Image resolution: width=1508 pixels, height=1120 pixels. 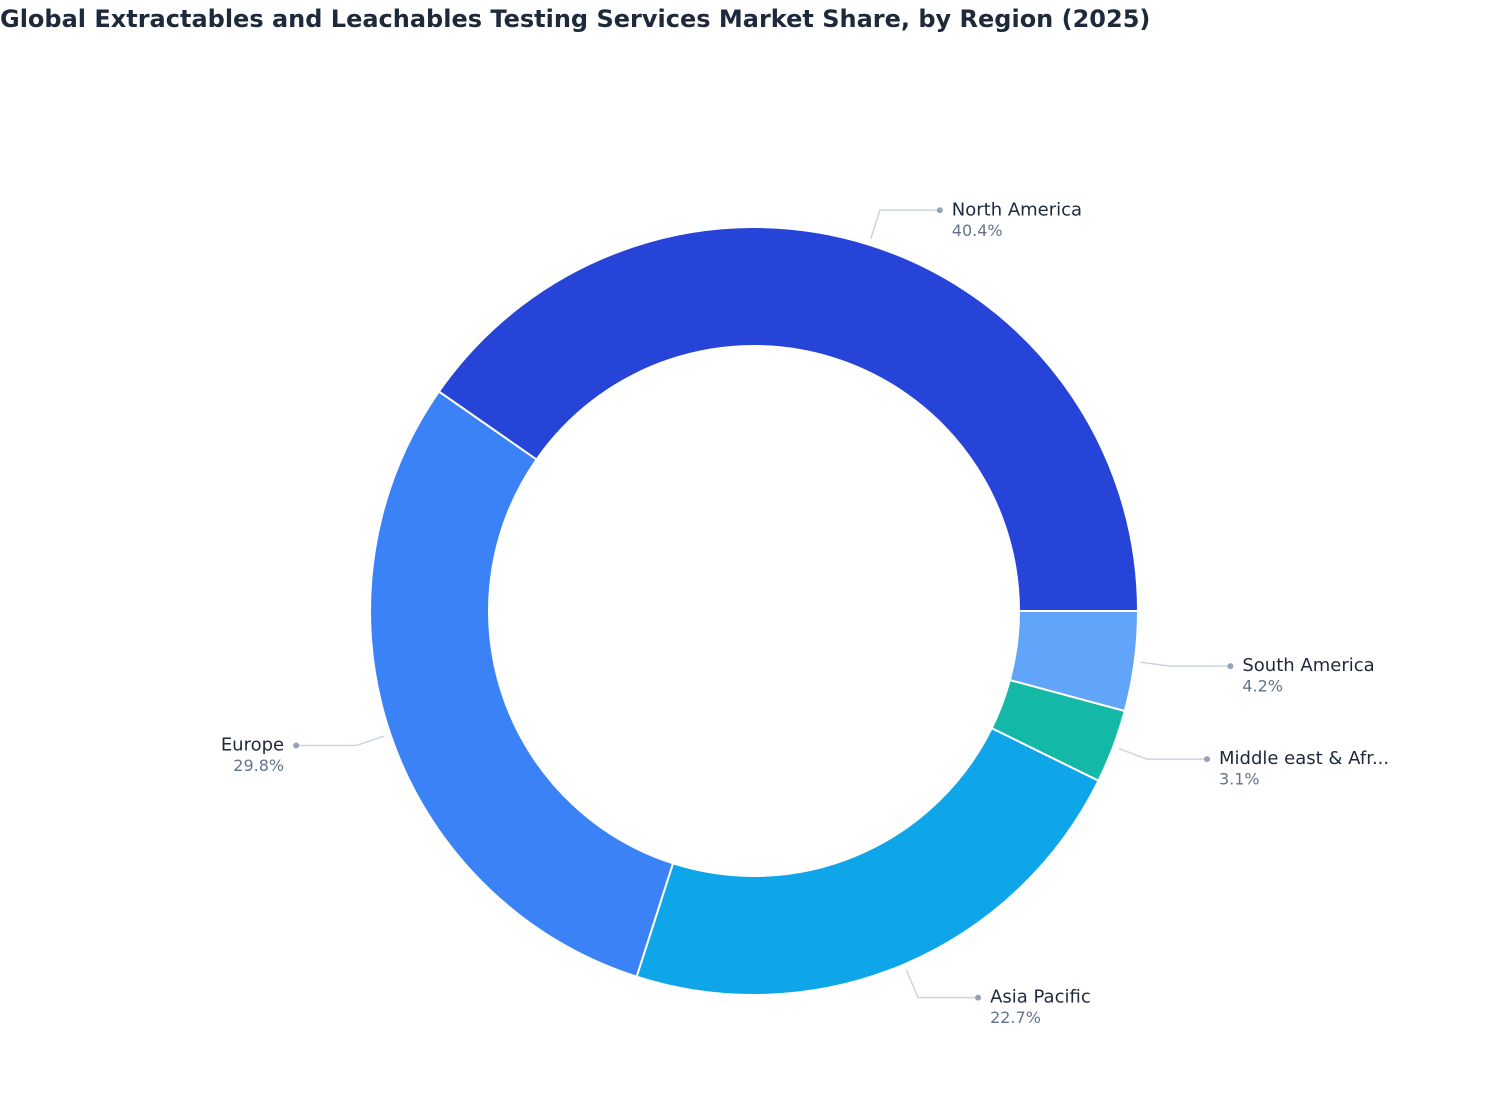 I want to click on slice-value: 3.1%, so click(x=1239, y=779).